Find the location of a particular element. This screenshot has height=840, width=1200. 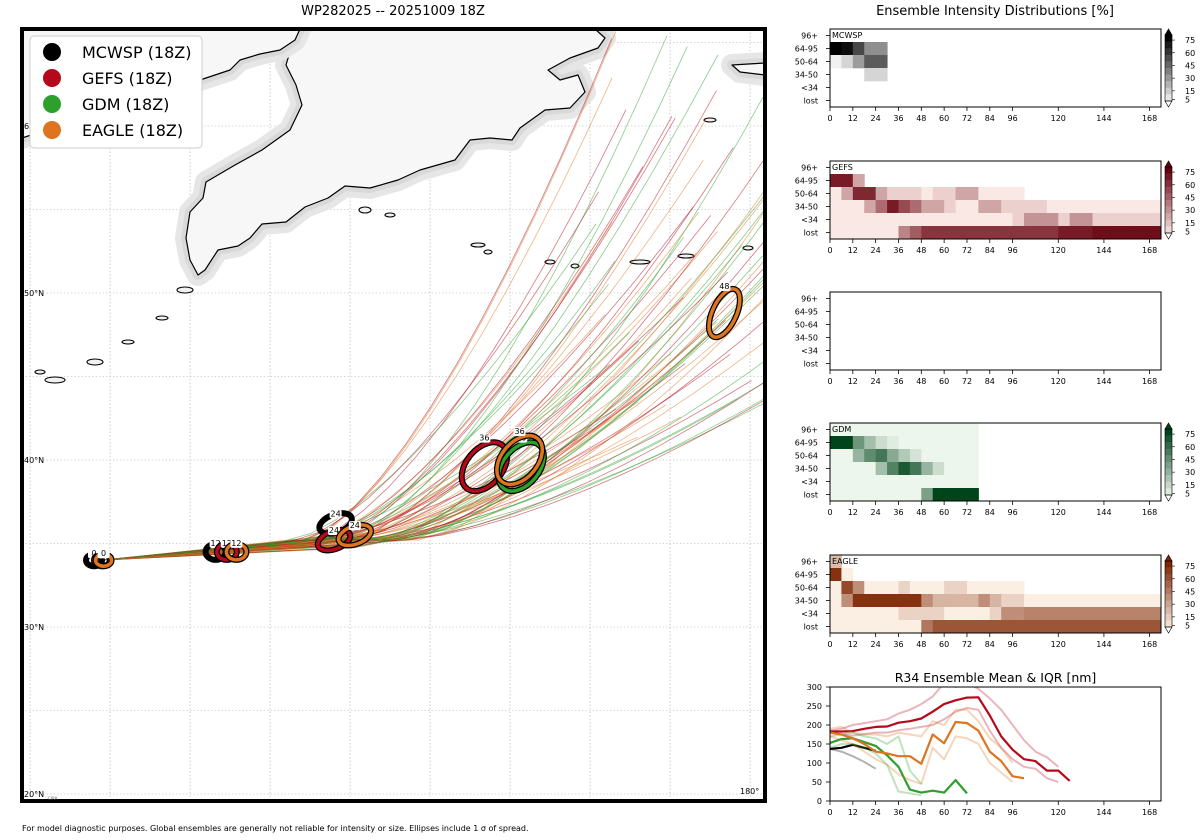

tau-label: 36 is located at coordinates (484, 438).